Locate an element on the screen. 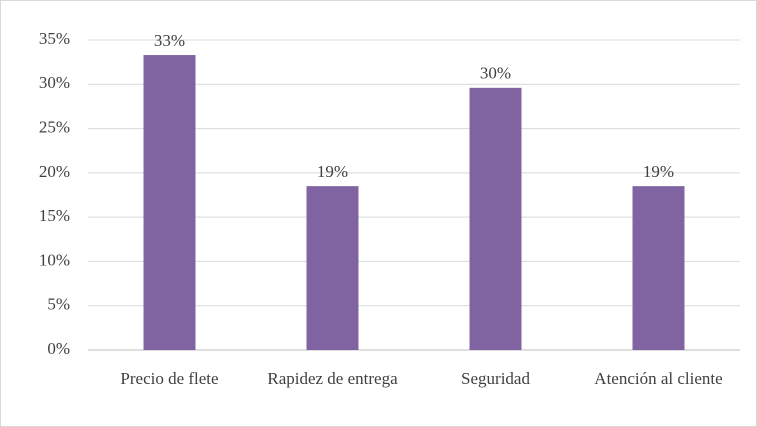  y-tick-label: 30% is located at coordinates (54, 82).